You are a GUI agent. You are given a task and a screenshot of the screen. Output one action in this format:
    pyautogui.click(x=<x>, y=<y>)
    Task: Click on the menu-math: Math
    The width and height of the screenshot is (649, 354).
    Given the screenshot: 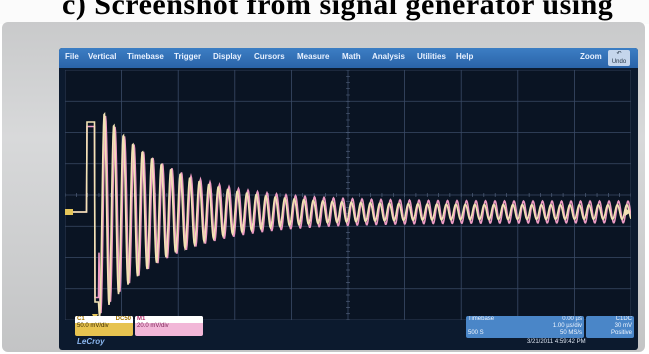 What is the action you would take?
    pyautogui.click(x=351, y=56)
    